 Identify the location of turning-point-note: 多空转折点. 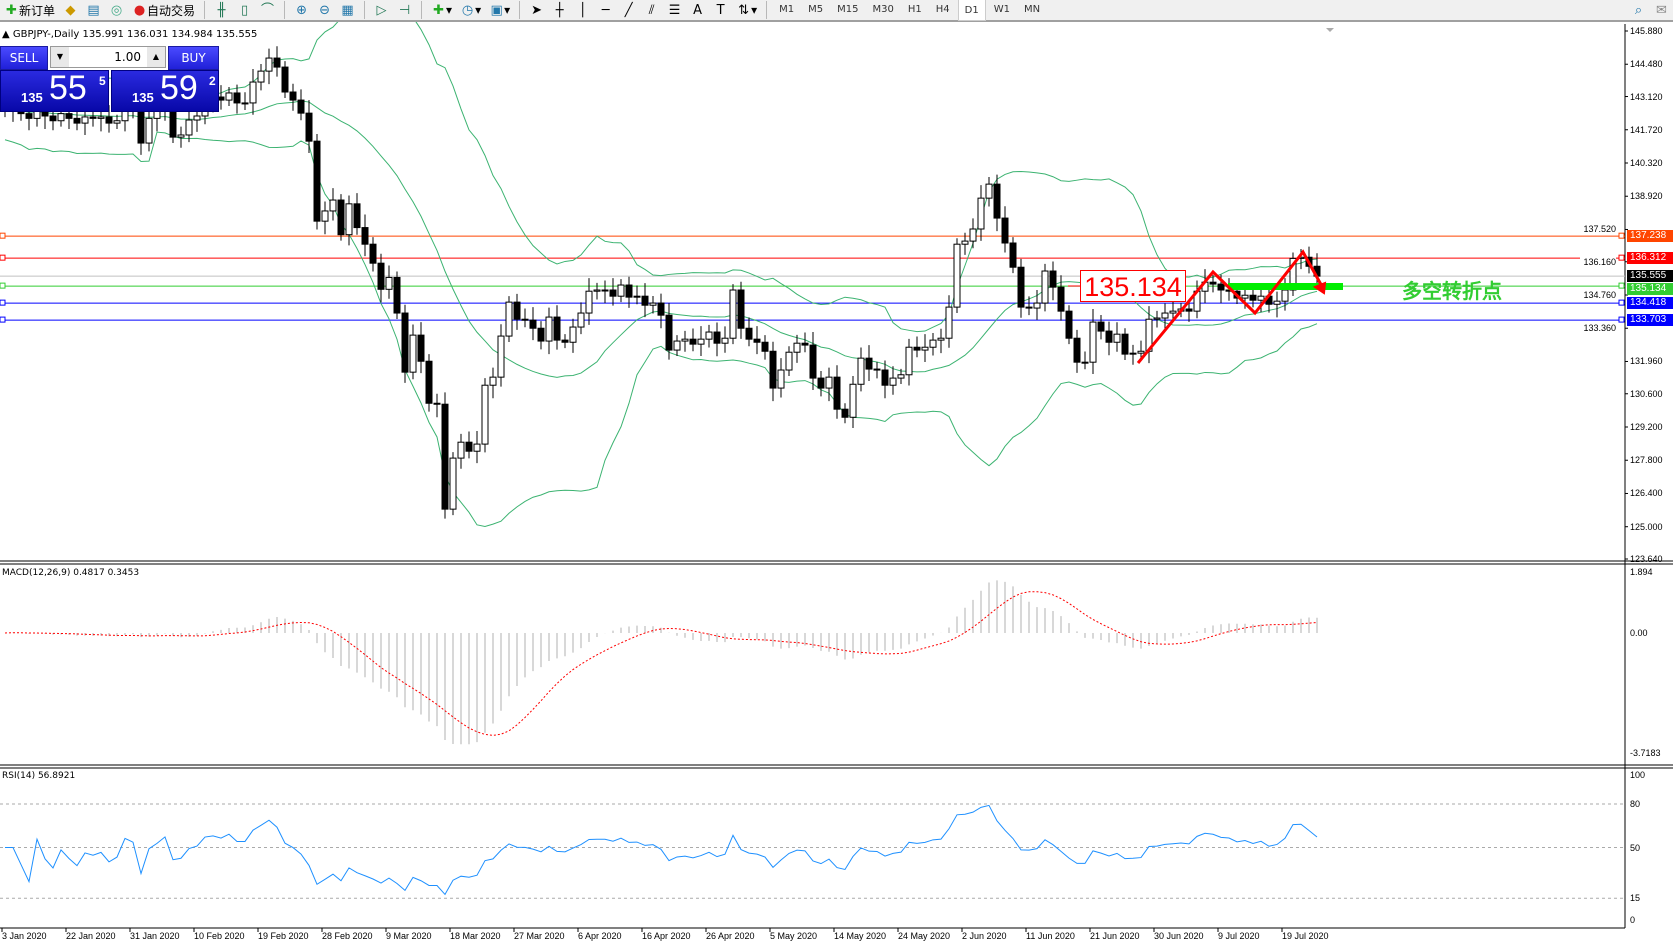
(1452, 291).